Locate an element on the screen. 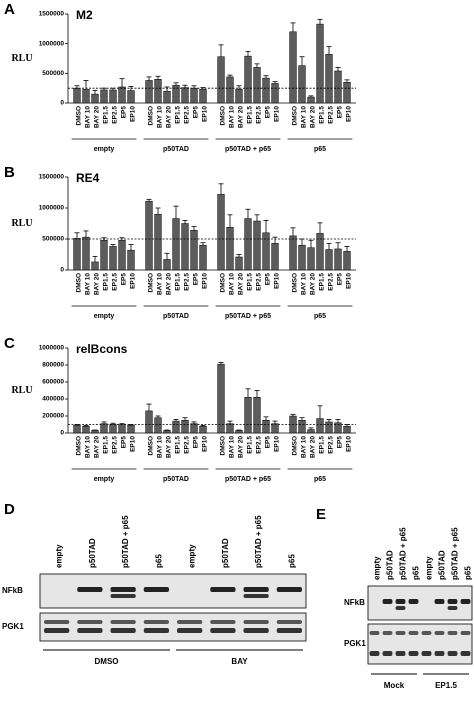  row-label: PGK1 is located at coordinates (355, 643).